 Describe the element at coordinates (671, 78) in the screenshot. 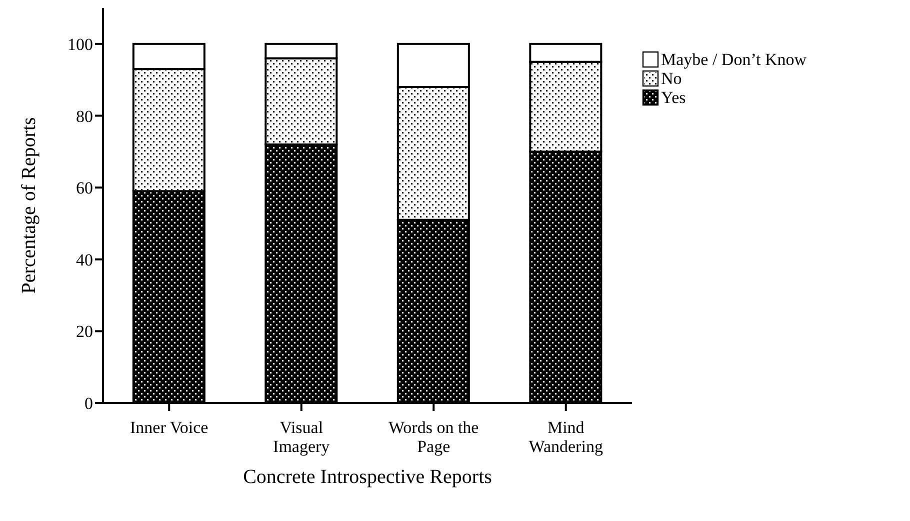

I see `legend-label: No` at that location.